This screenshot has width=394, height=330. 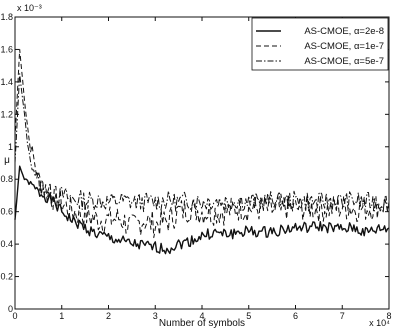 What do you see at coordinates (344, 61) in the screenshot?
I see `legend-label-3: AS-CMOE, α=5e-7` at bounding box center [344, 61].